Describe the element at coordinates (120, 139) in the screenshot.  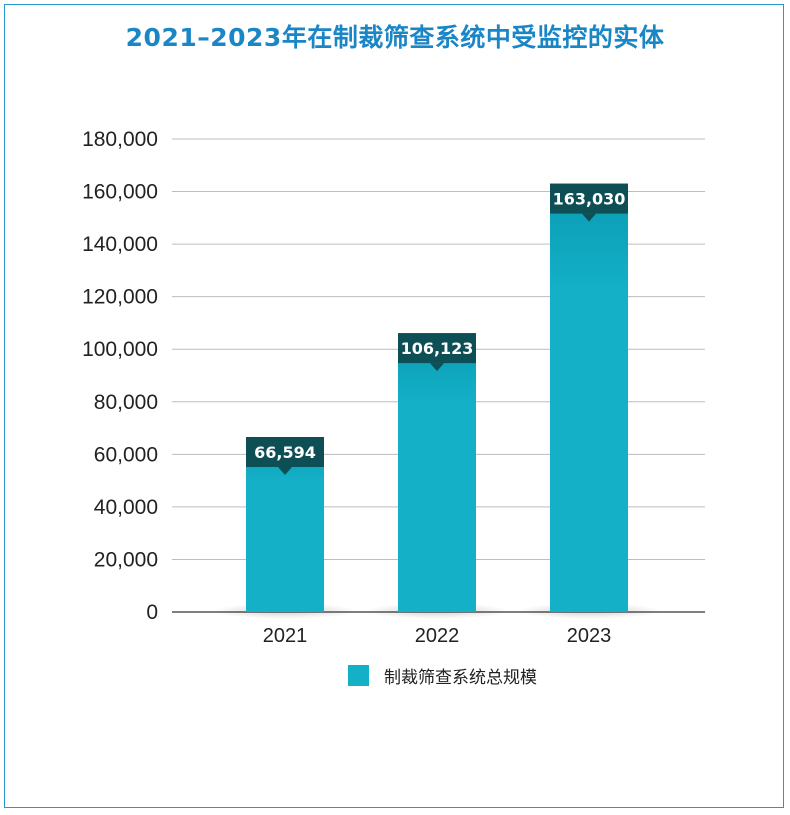
I see `y-tick-label: 180,000` at that location.